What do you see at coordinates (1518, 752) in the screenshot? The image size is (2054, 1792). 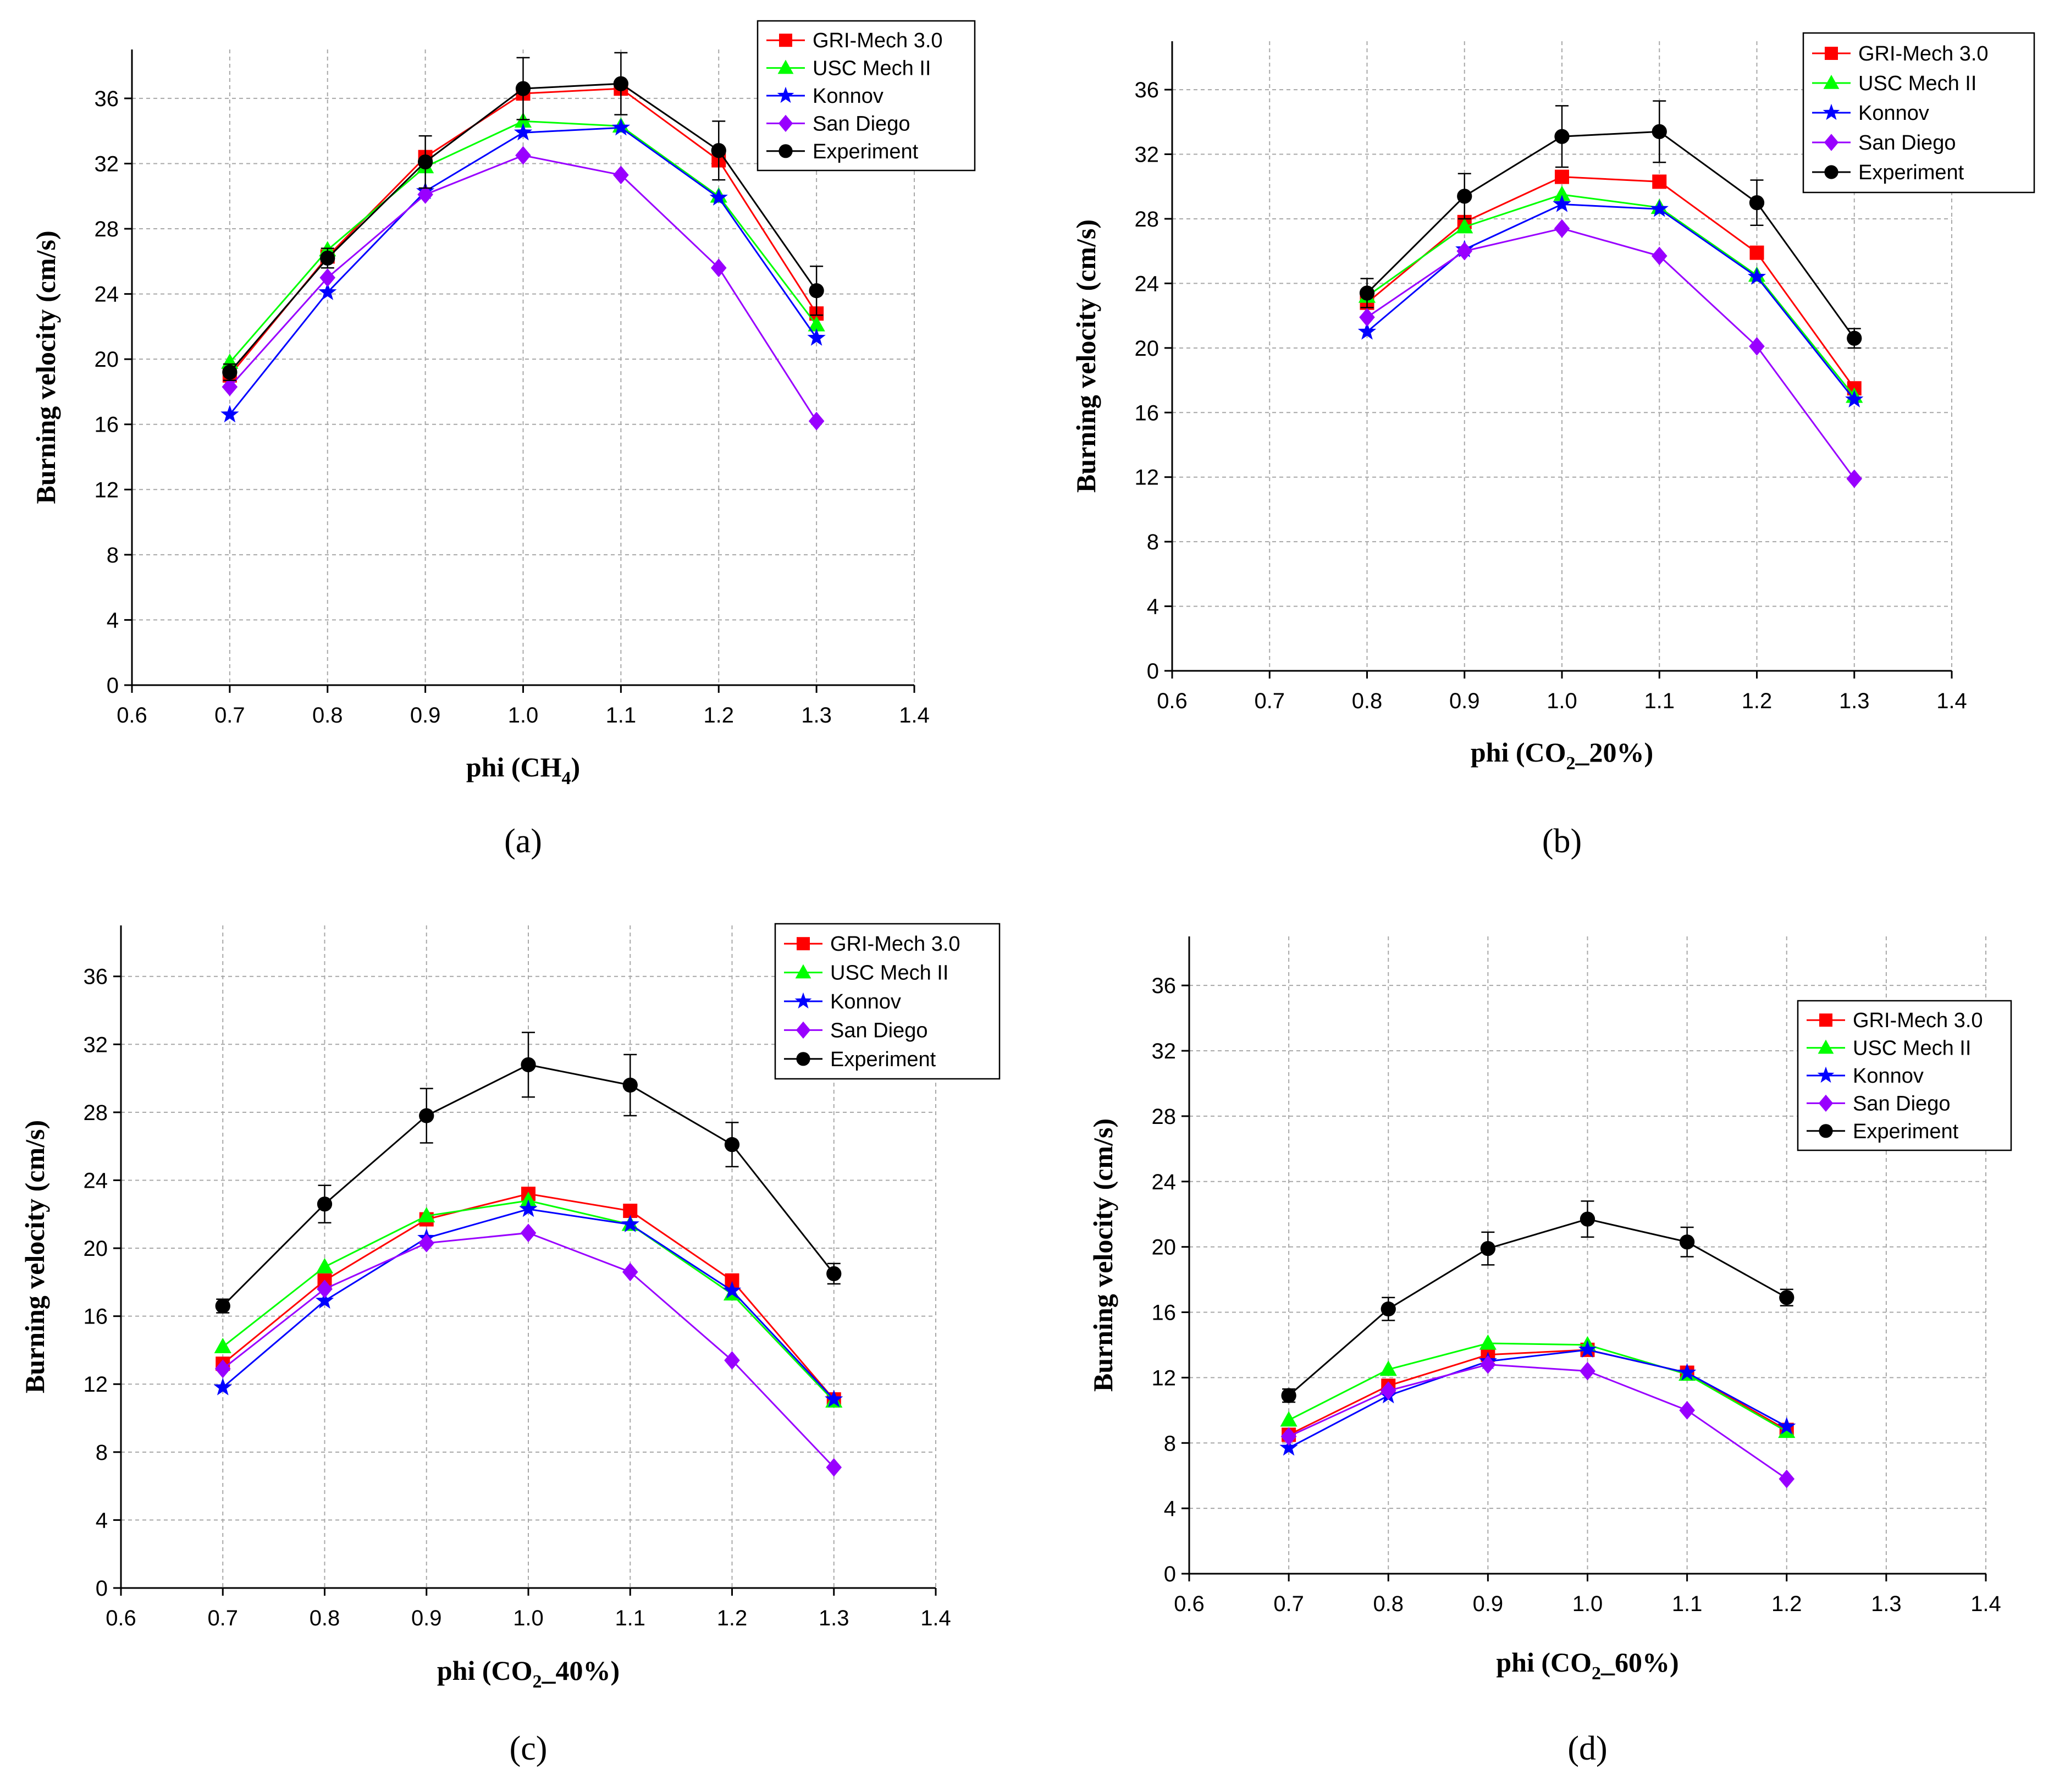 I see `x-axis-label-main: phi (CO` at bounding box center [1518, 752].